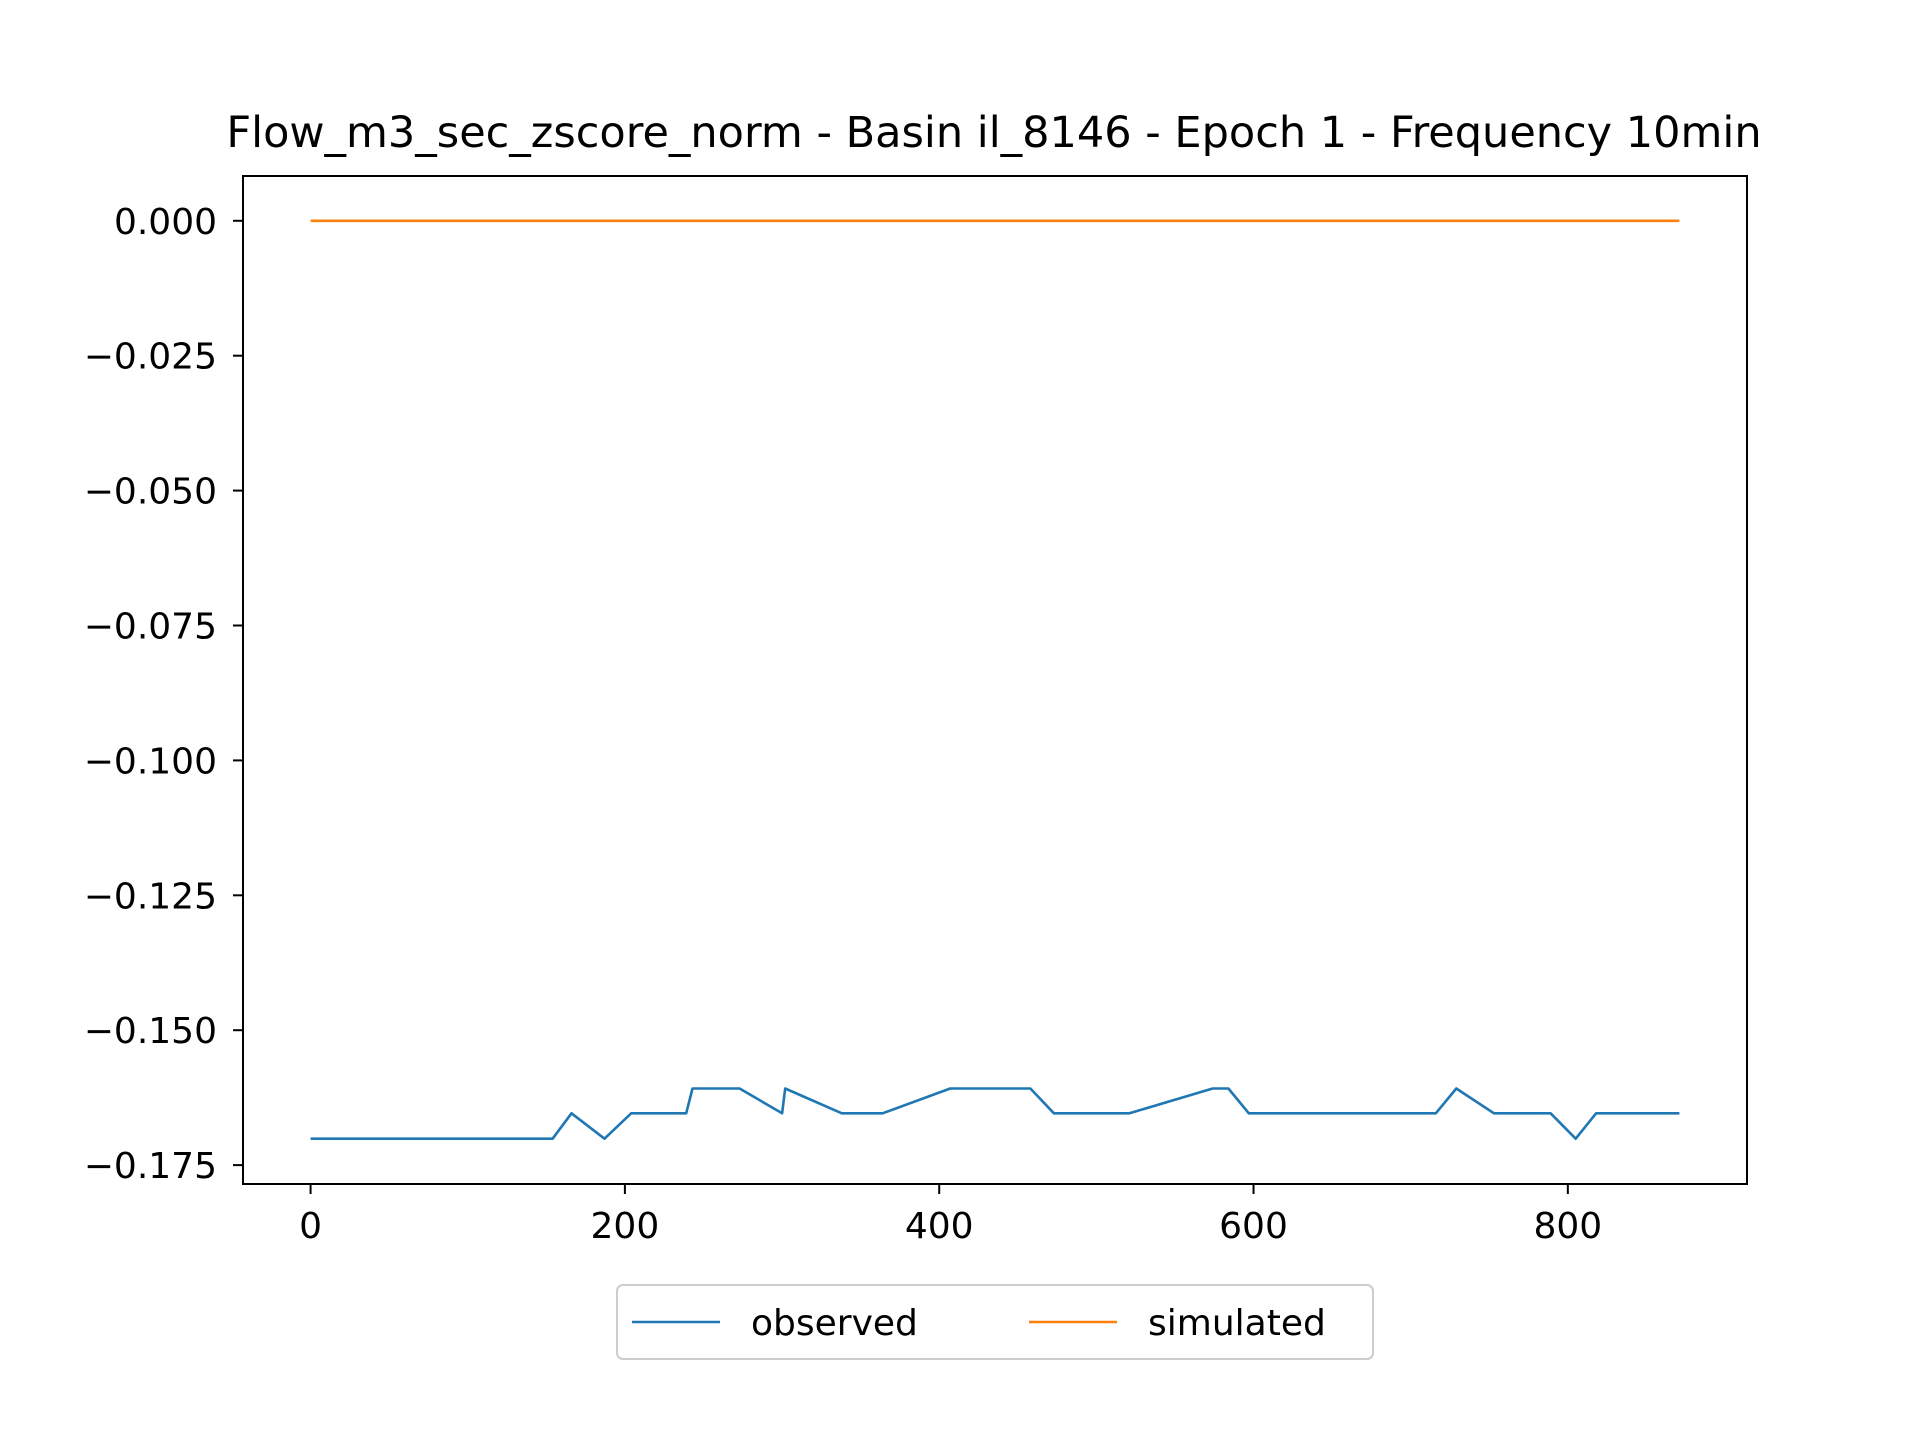  Describe the element at coordinates (939, 1226) in the screenshot. I see `x-tick-label: 400` at that location.